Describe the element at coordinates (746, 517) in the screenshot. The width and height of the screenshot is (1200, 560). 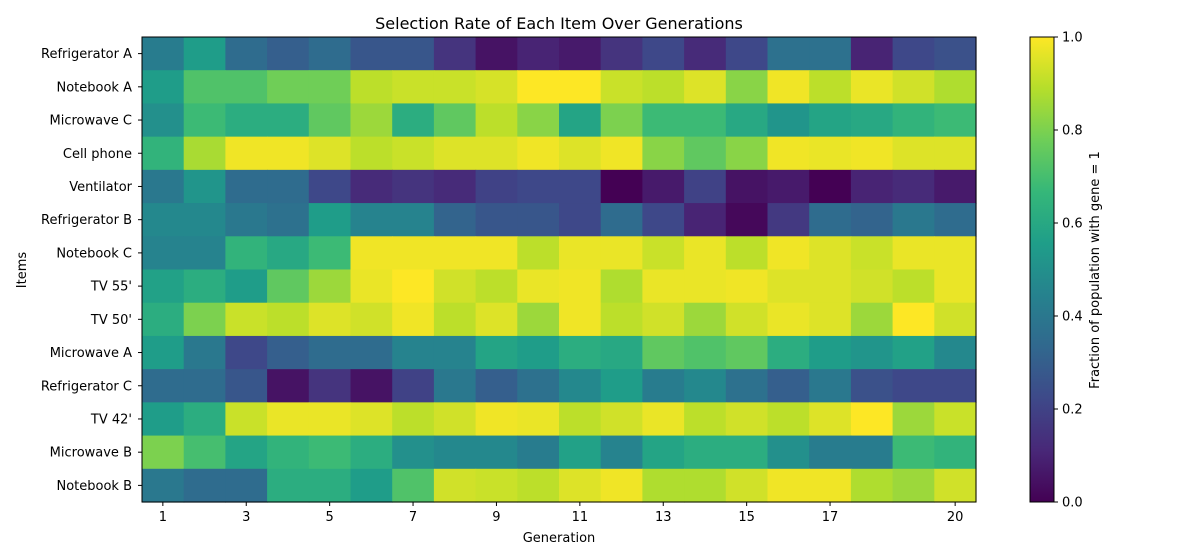
I see `x-tick-label: 15` at that location.